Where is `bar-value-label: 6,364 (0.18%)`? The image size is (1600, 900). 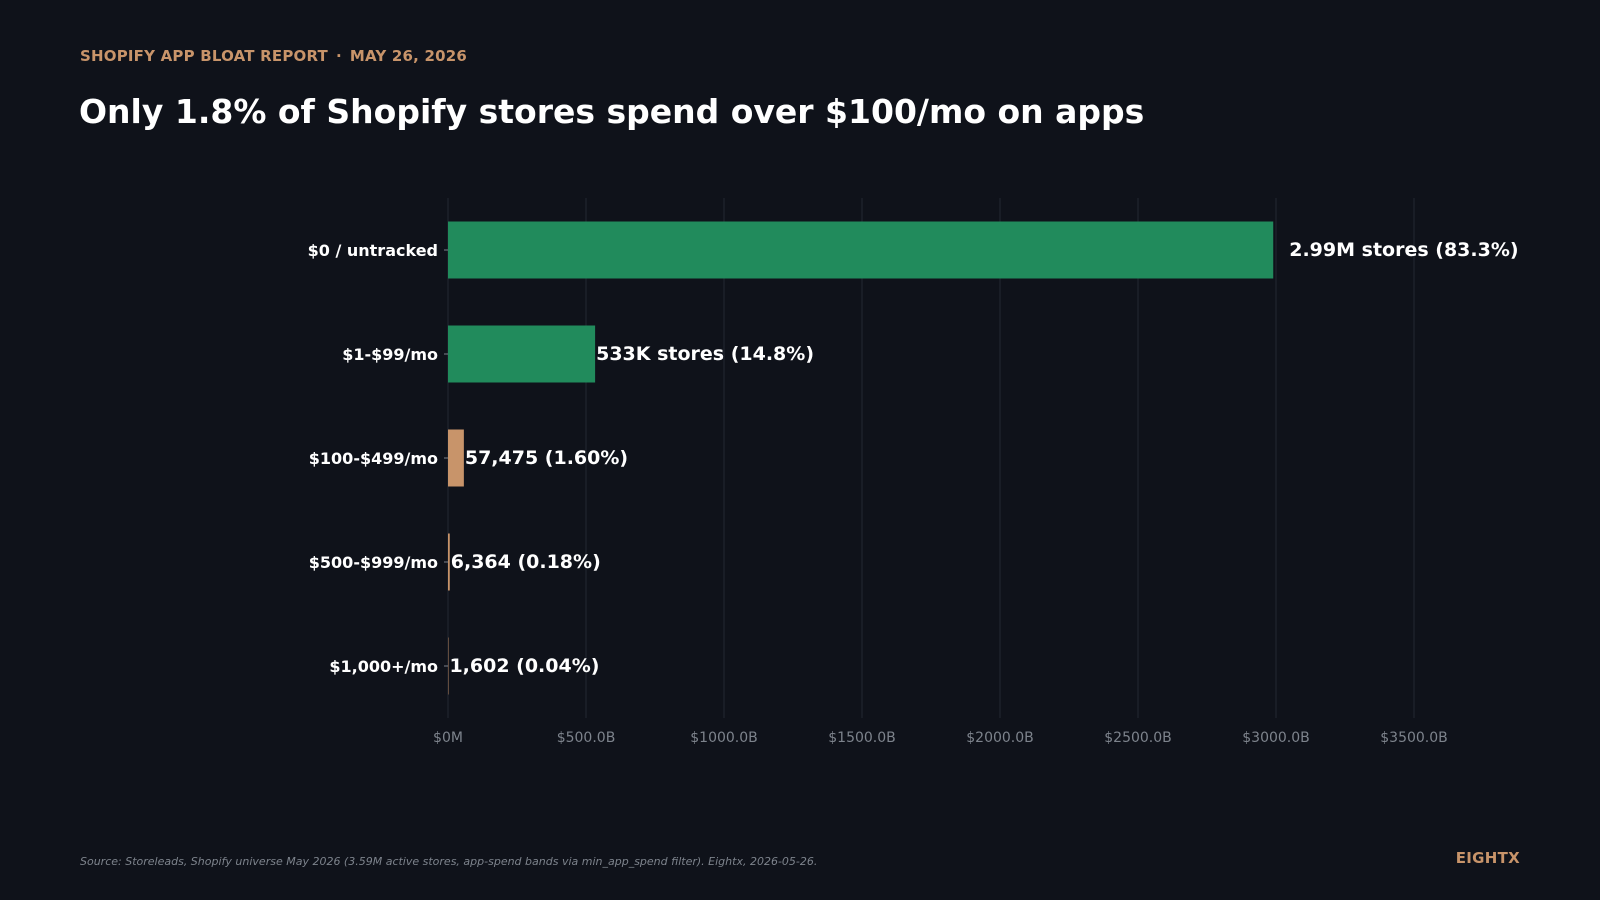 bar-value-label: 6,364 (0.18%) is located at coordinates (526, 562).